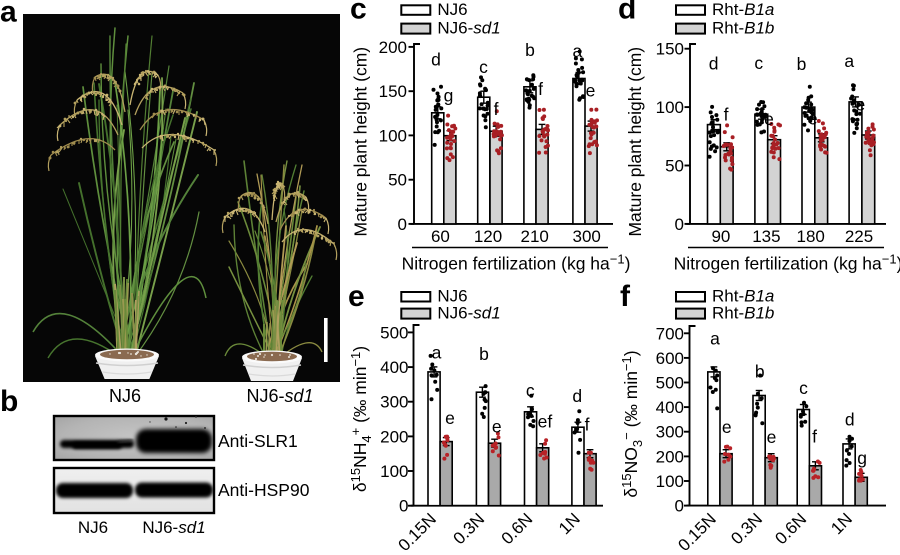  Describe the element at coordinates (632, 423) in the screenshot. I see `svg-text: δ15NO3− (‰ min−1)` at that location.